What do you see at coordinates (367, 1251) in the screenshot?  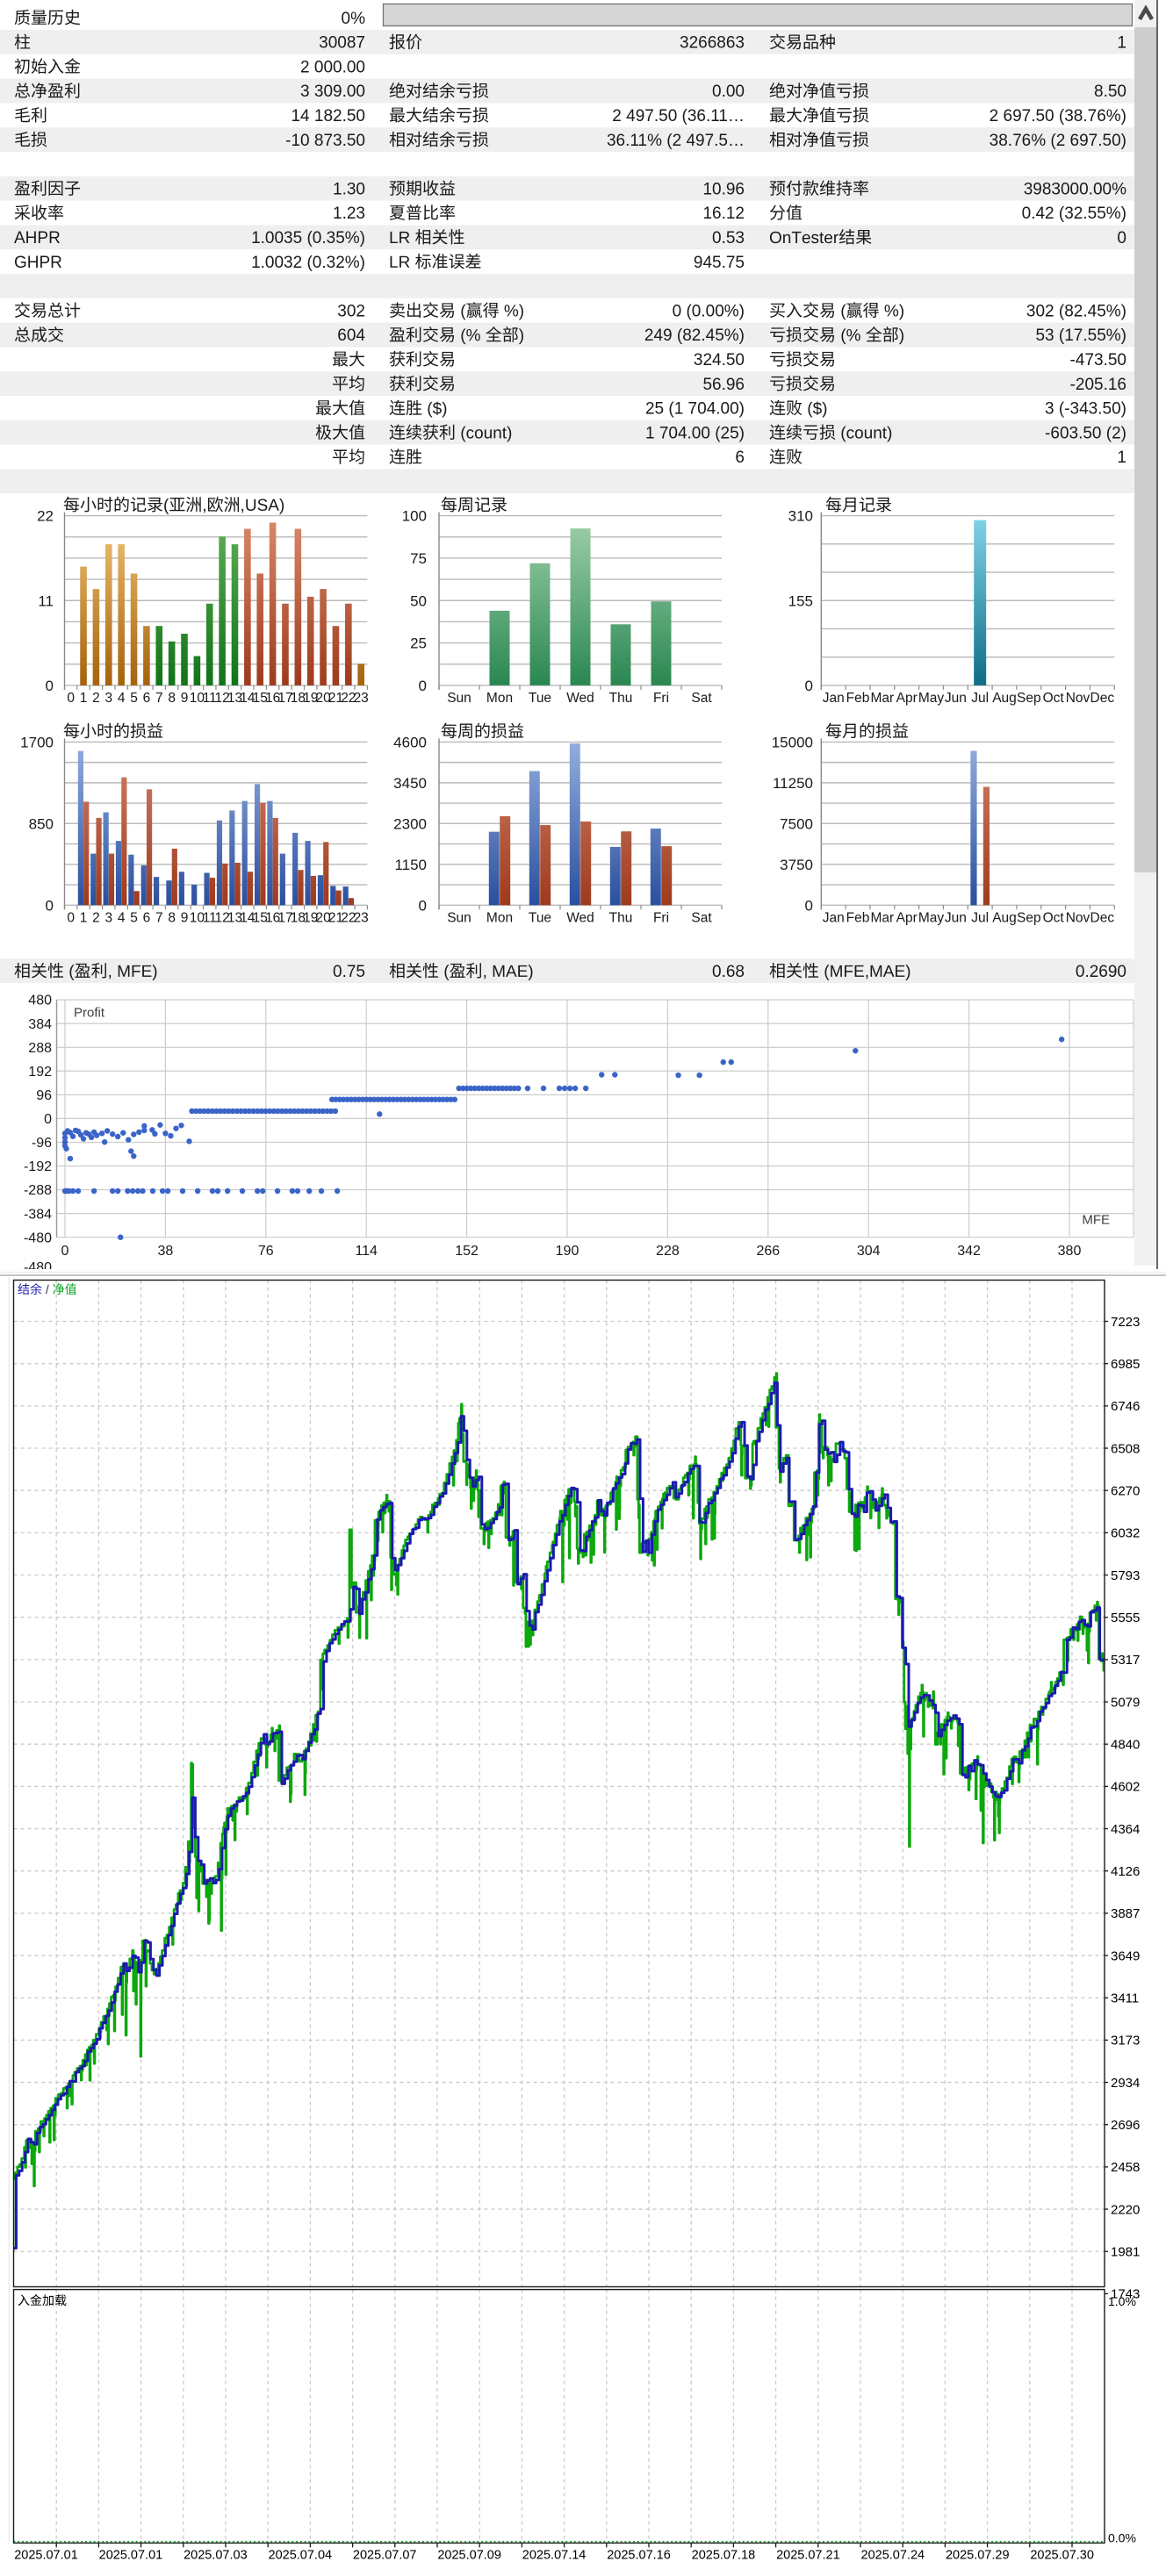 I see `svg-text: 114` at bounding box center [367, 1251].